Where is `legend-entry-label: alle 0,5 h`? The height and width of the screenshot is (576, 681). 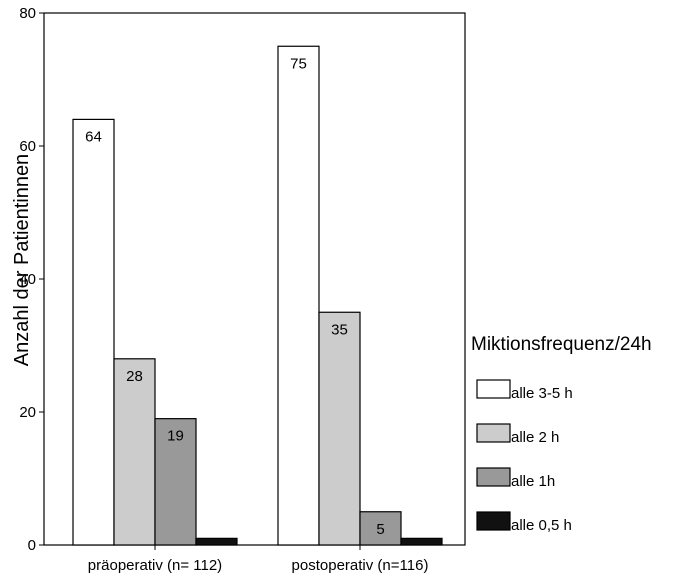
legend-entry-label: alle 0,5 h is located at coordinates (541, 525).